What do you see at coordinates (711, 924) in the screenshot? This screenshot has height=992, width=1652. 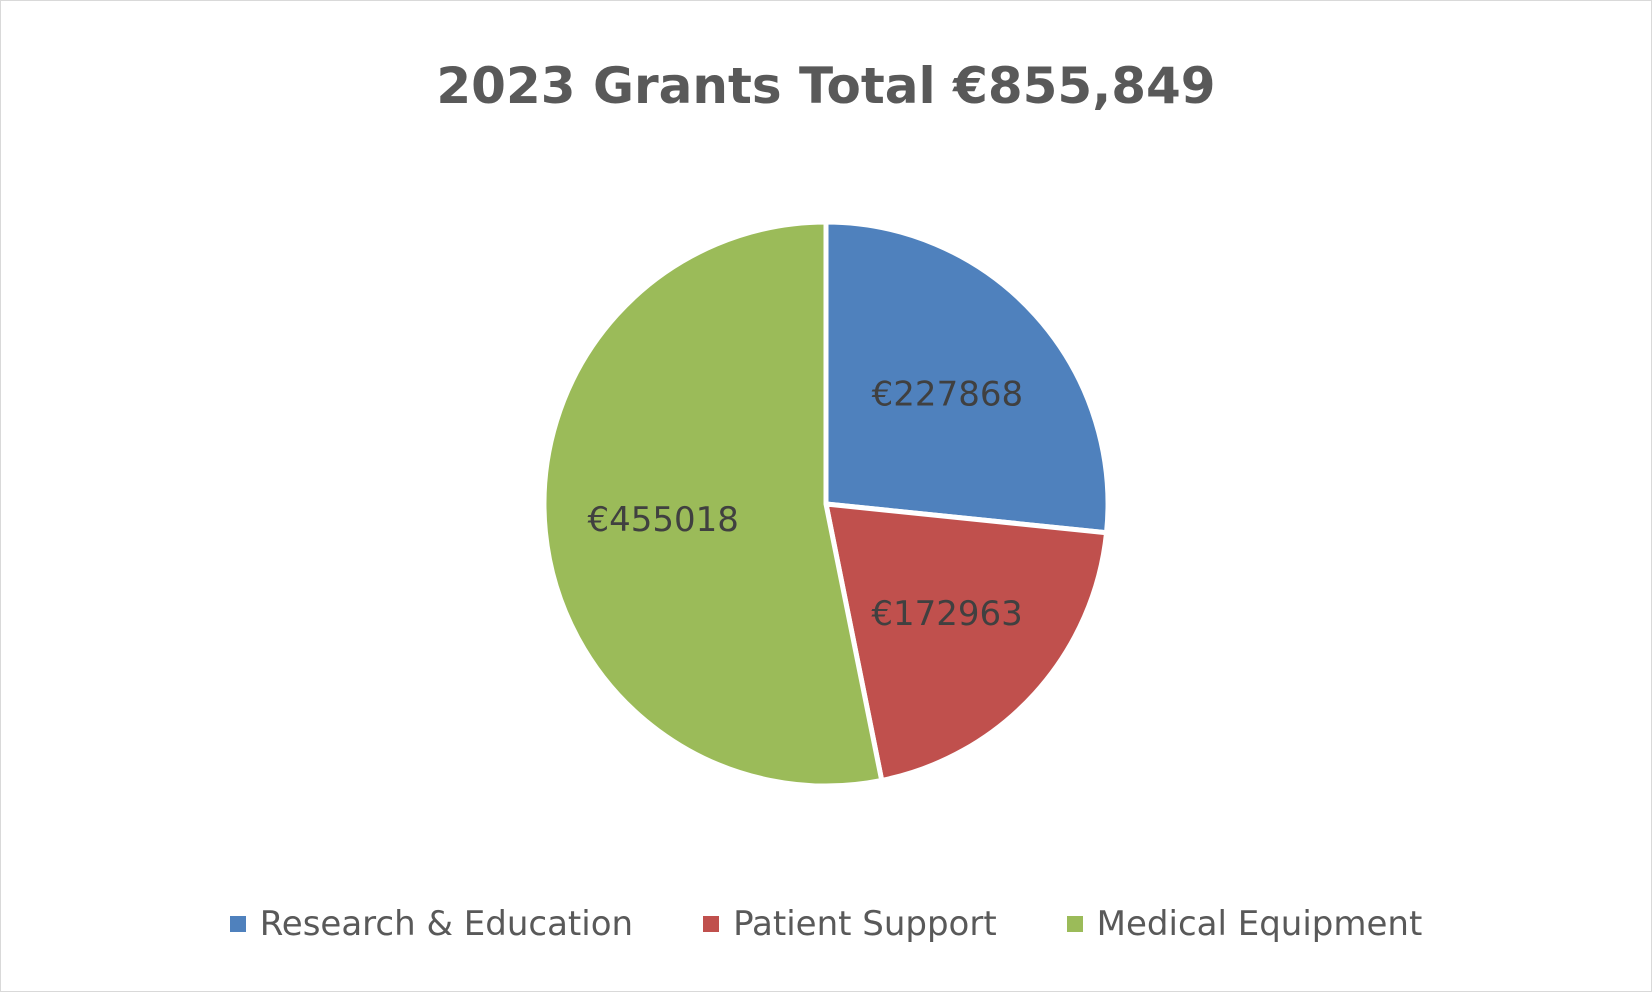 I see `legend-swatch-patient-support` at bounding box center [711, 924].